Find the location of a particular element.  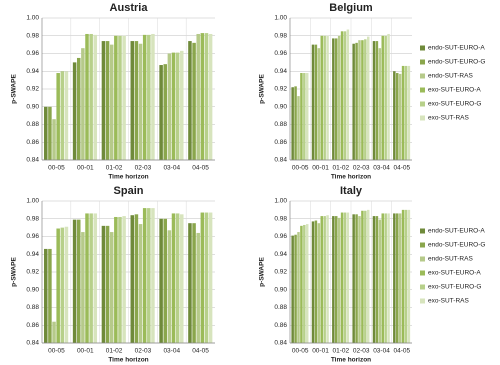

y-tick-label: 0.86 is located at coordinates (280, 142).